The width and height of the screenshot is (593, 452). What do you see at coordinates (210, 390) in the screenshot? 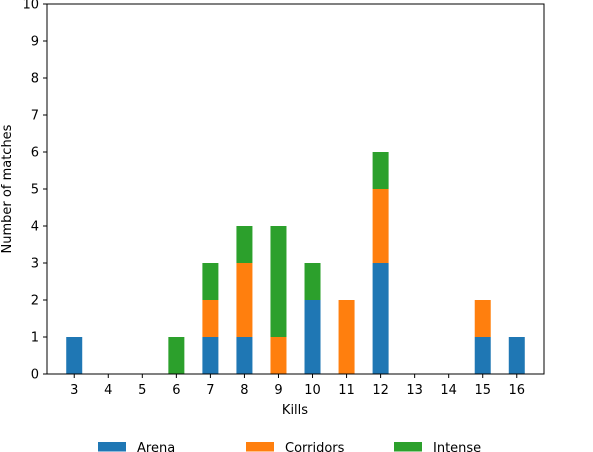
I see `x-tick-label: 7` at bounding box center [210, 390].